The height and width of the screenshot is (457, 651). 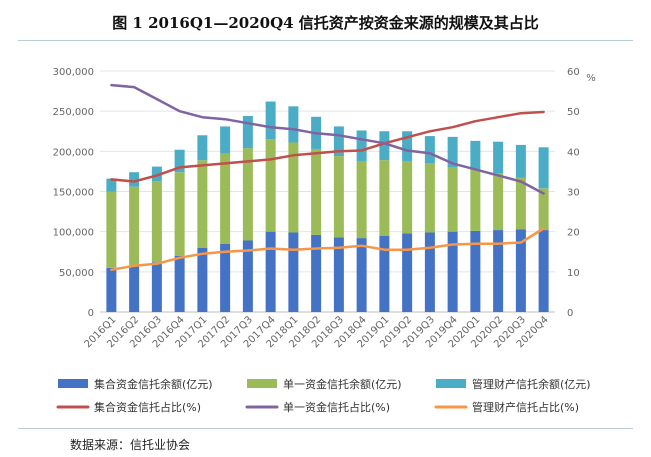 What do you see at coordinates (531, 384) in the screenshot?
I see `legend-label: 管理财产信托余额(亿元)` at bounding box center [531, 384].